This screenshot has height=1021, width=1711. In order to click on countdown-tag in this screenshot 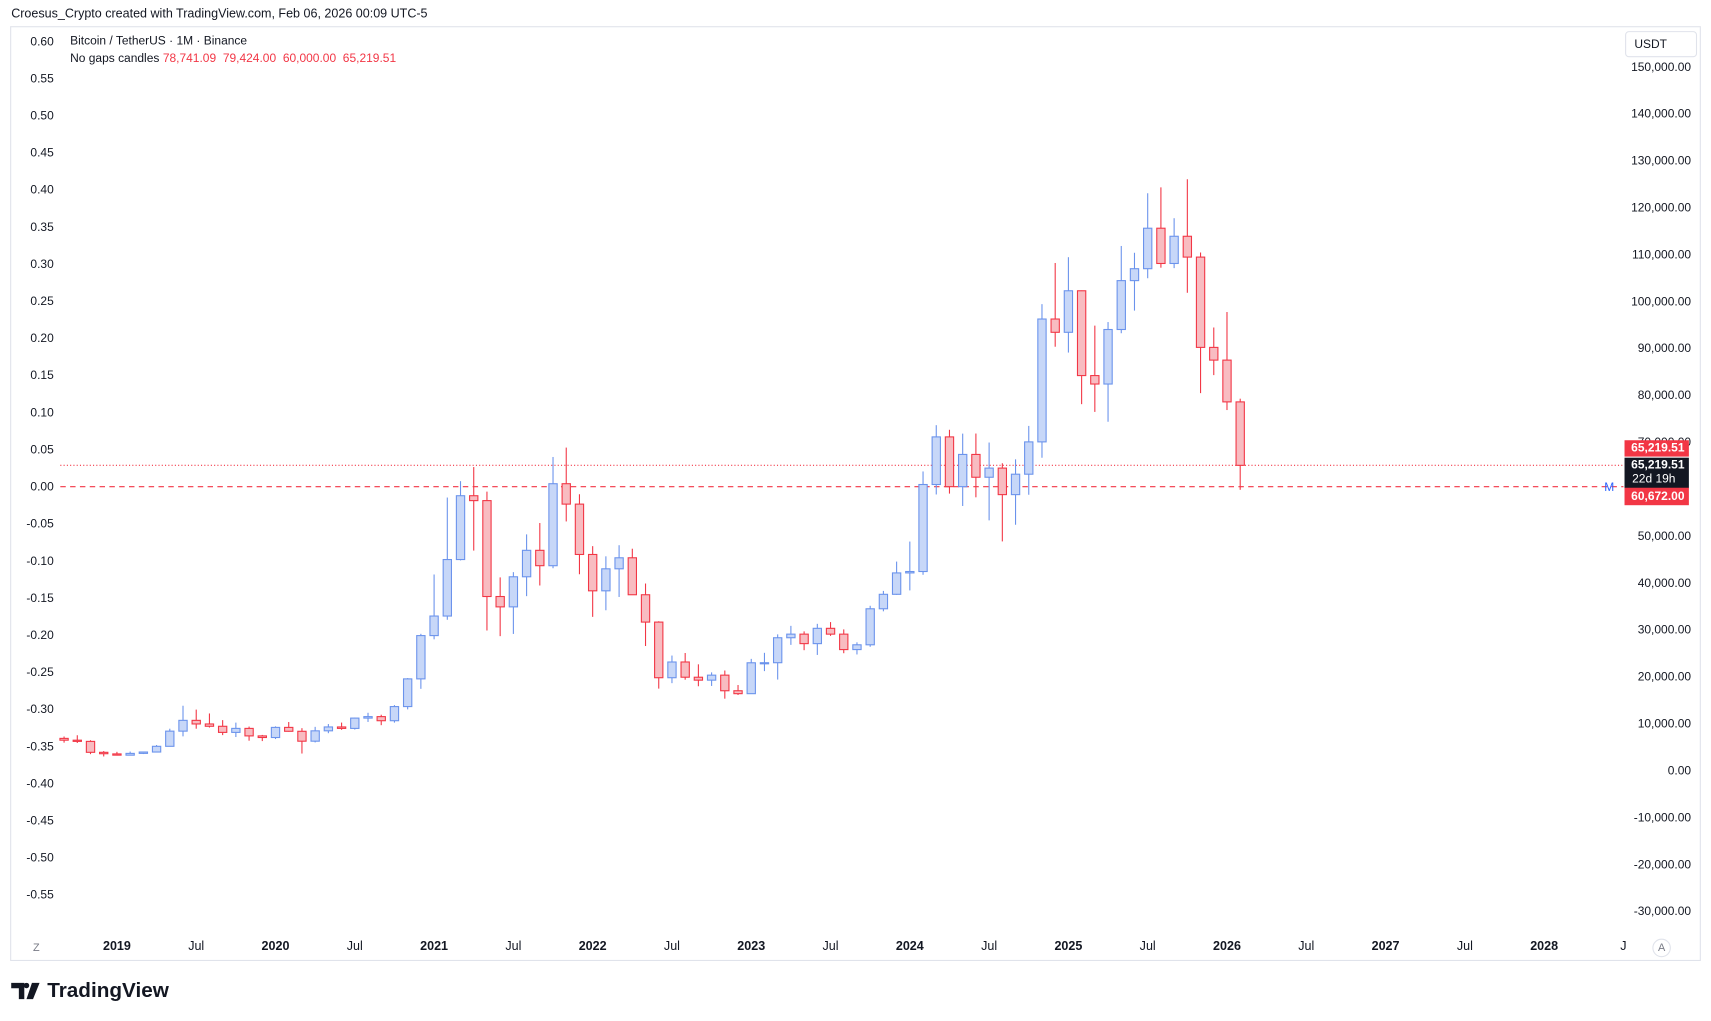, I will do `click(1656, 473)`.